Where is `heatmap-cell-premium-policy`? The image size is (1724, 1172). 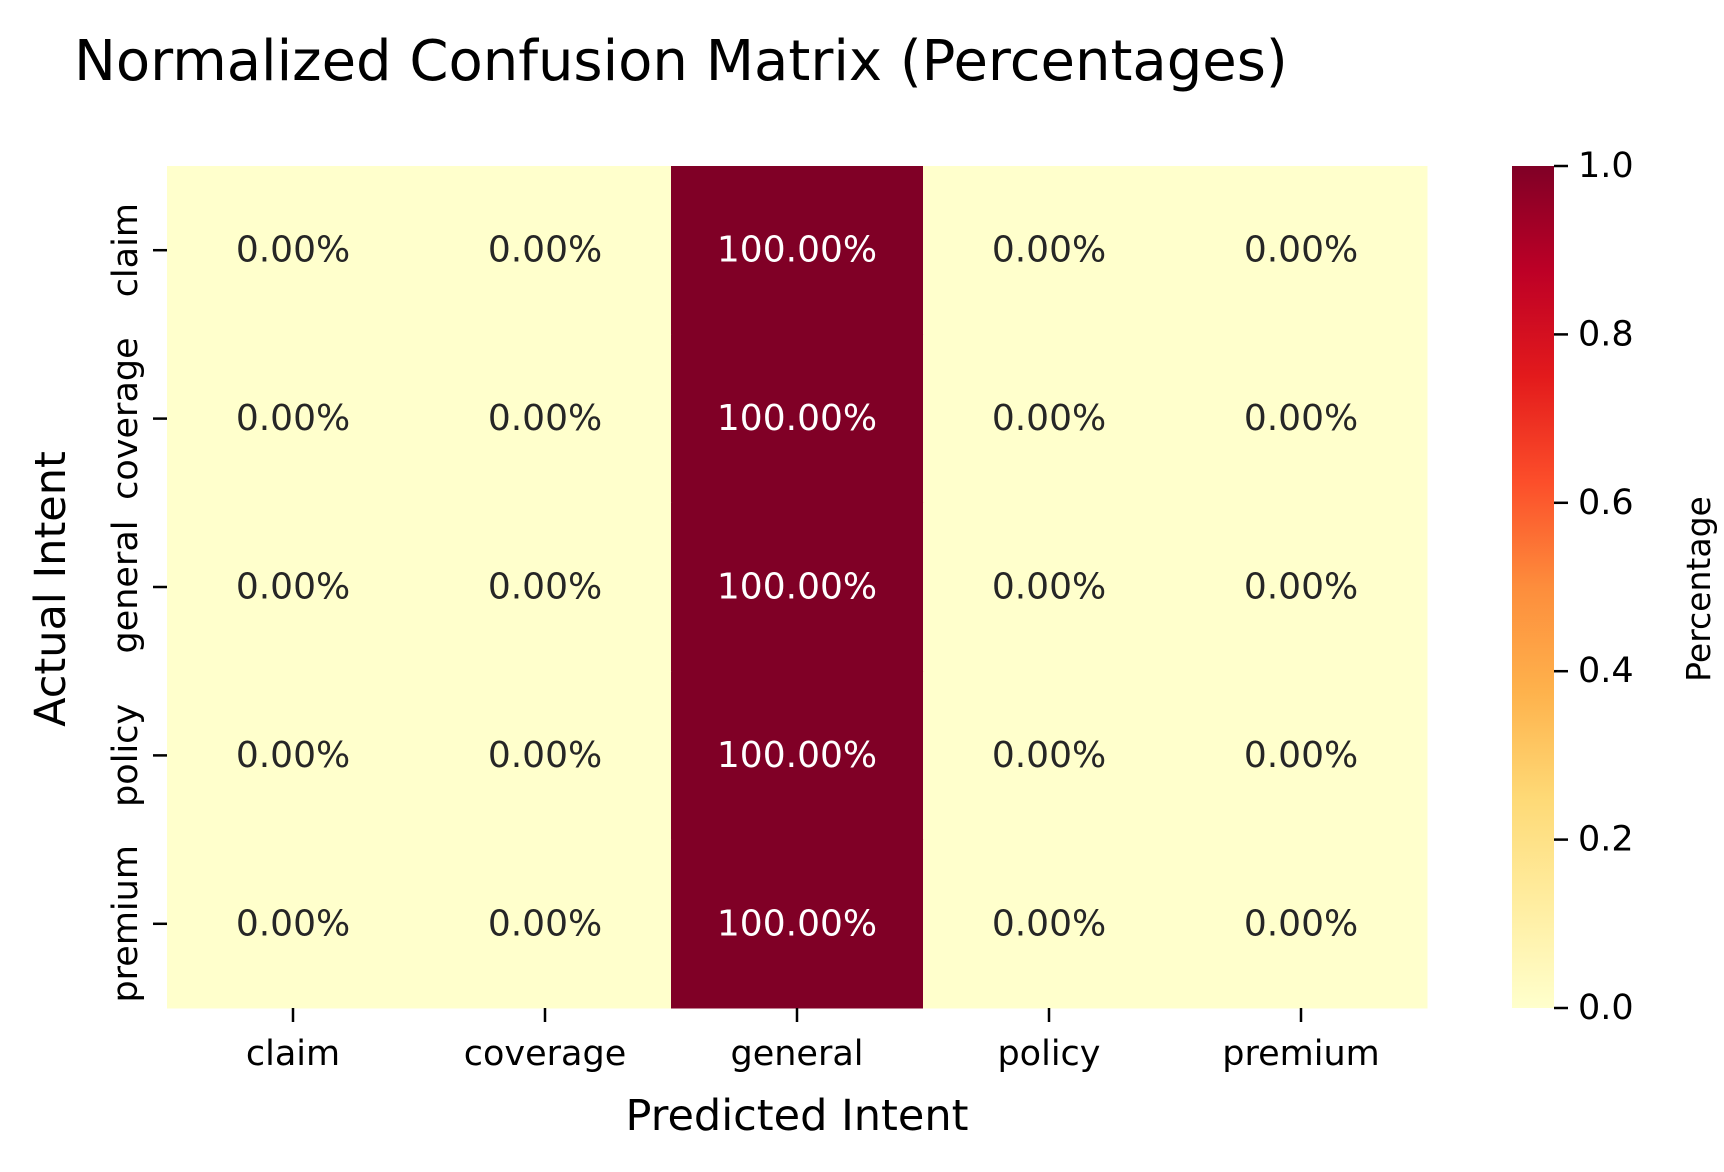 heatmap-cell-premium-policy is located at coordinates (1049, 924).